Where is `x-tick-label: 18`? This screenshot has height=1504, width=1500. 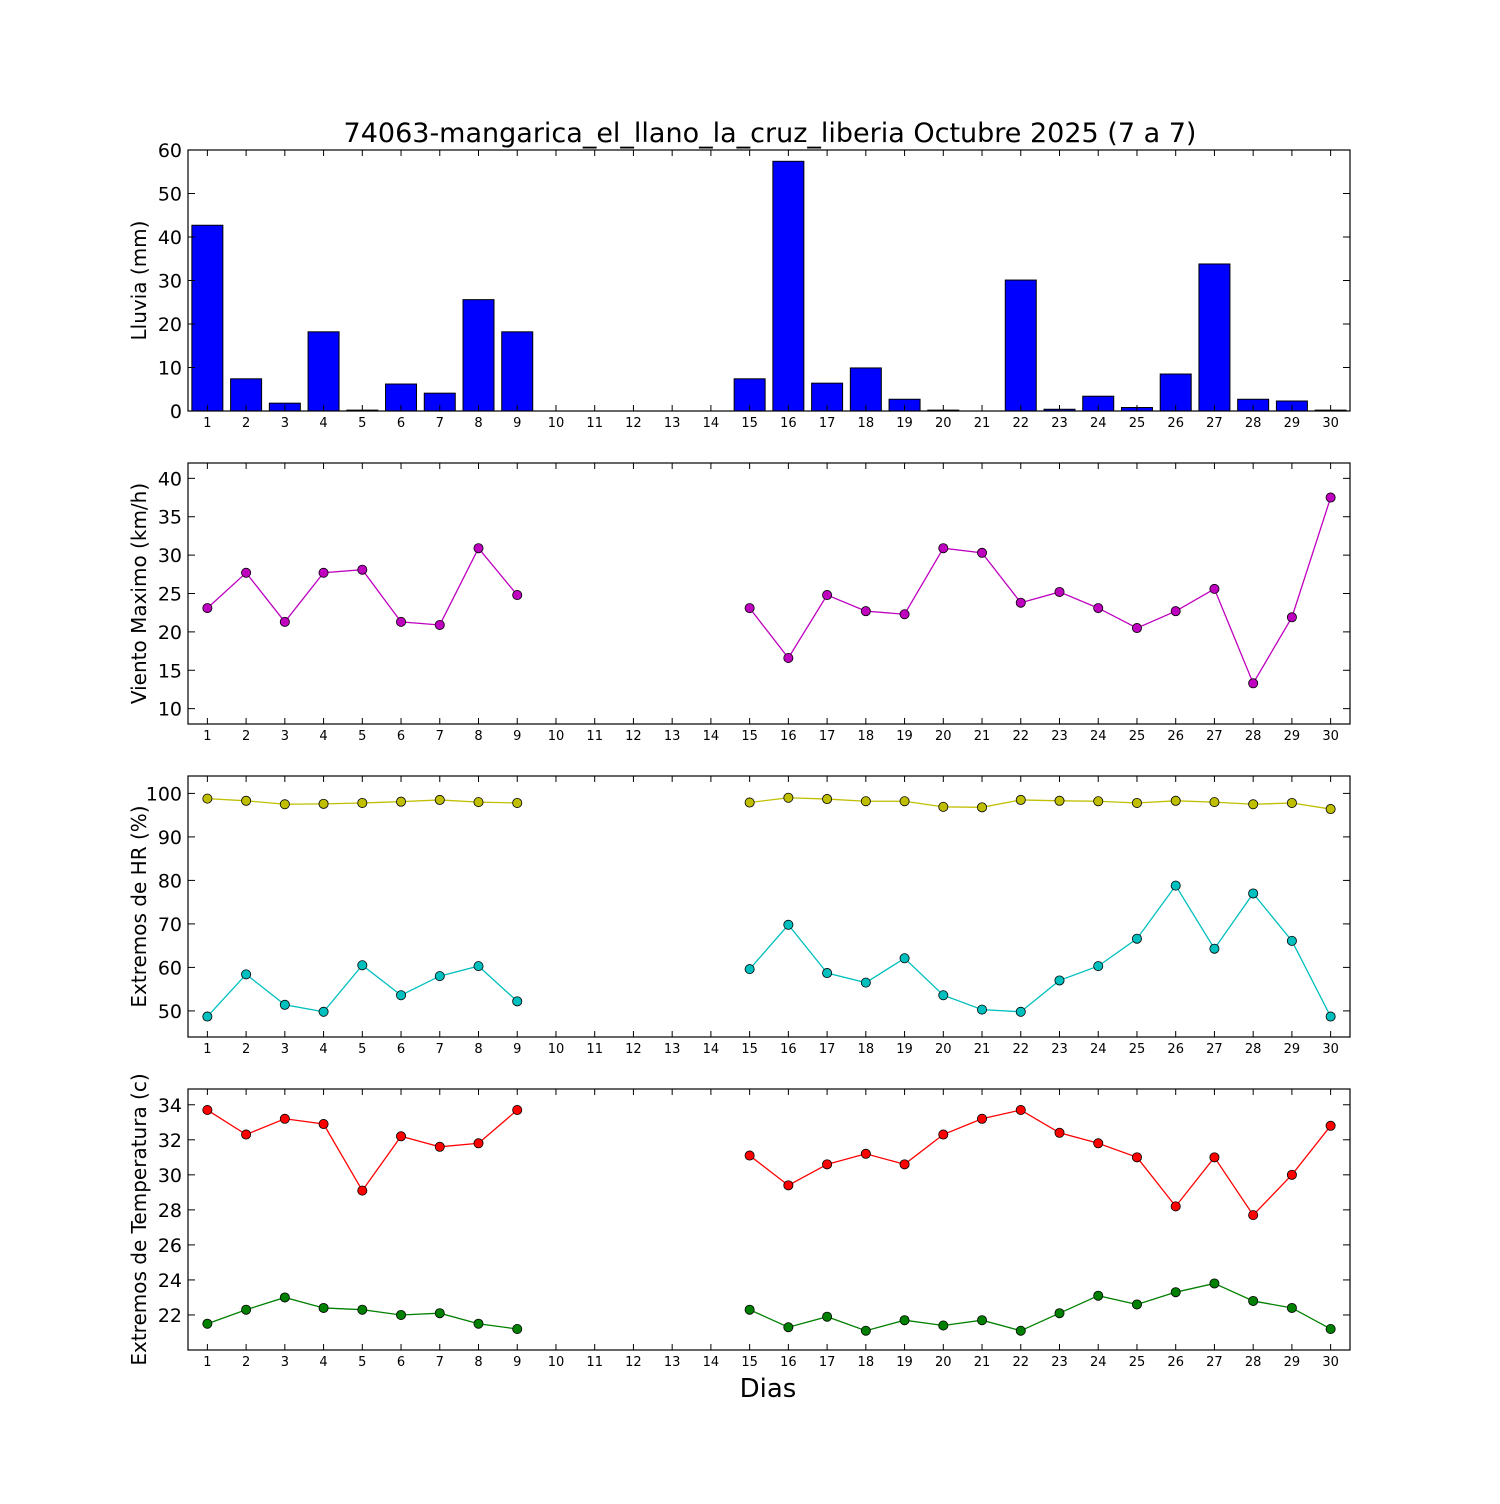 x-tick-label: 18 is located at coordinates (866, 736).